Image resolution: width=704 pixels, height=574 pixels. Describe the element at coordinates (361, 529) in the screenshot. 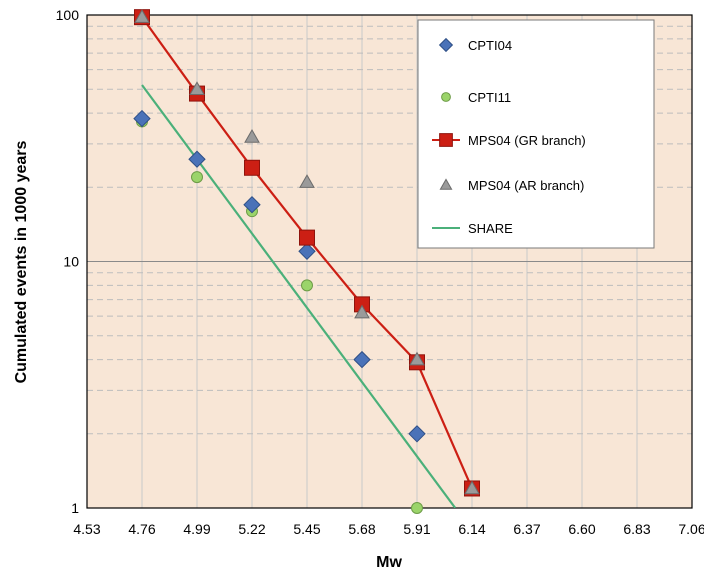

I see `x-tick-label-5: 5.68` at that location.